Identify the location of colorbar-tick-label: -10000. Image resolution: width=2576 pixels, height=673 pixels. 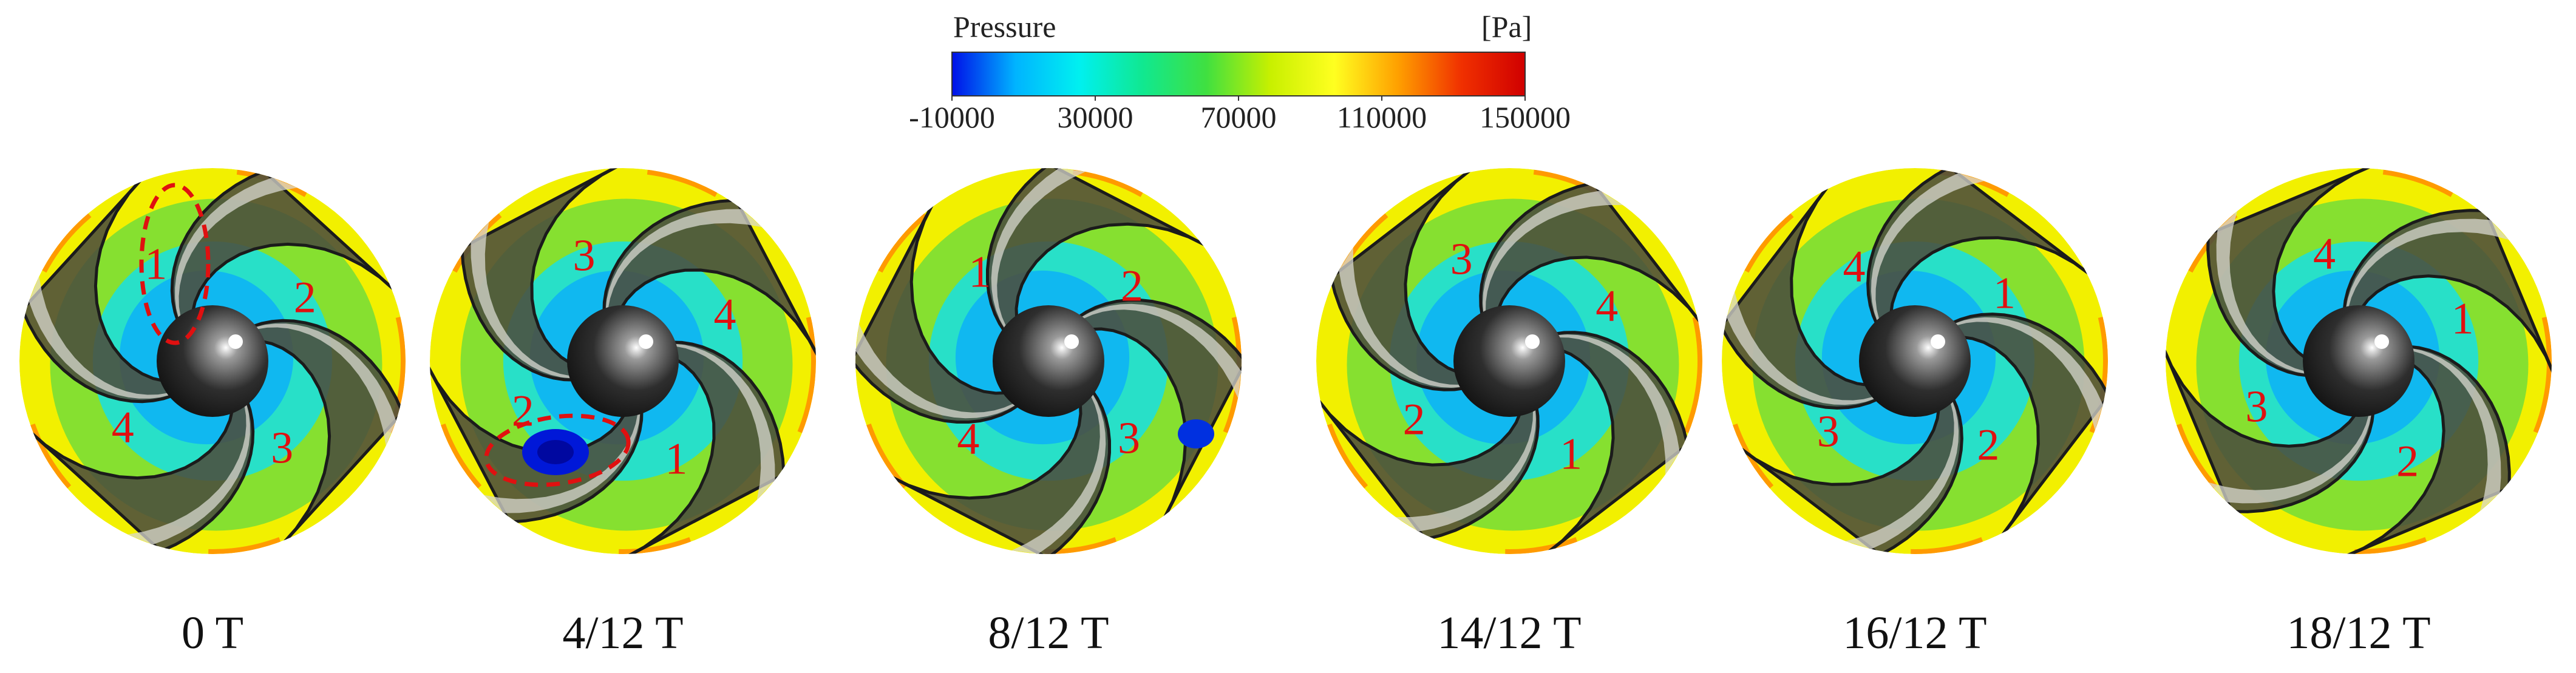
(952, 117).